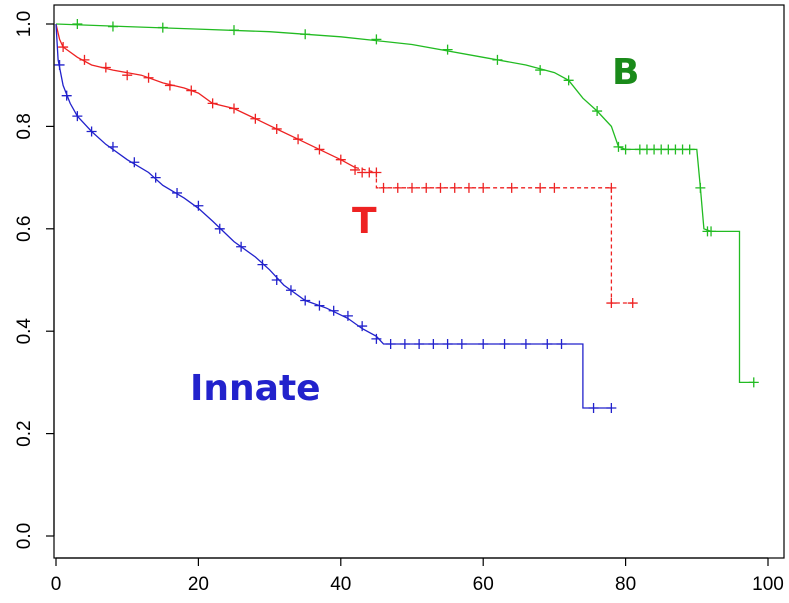 This screenshot has height=603, width=789. Describe the element at coordinates (24, 24) in the screenshot. I see `y-tick-label: 1.0` at that location.